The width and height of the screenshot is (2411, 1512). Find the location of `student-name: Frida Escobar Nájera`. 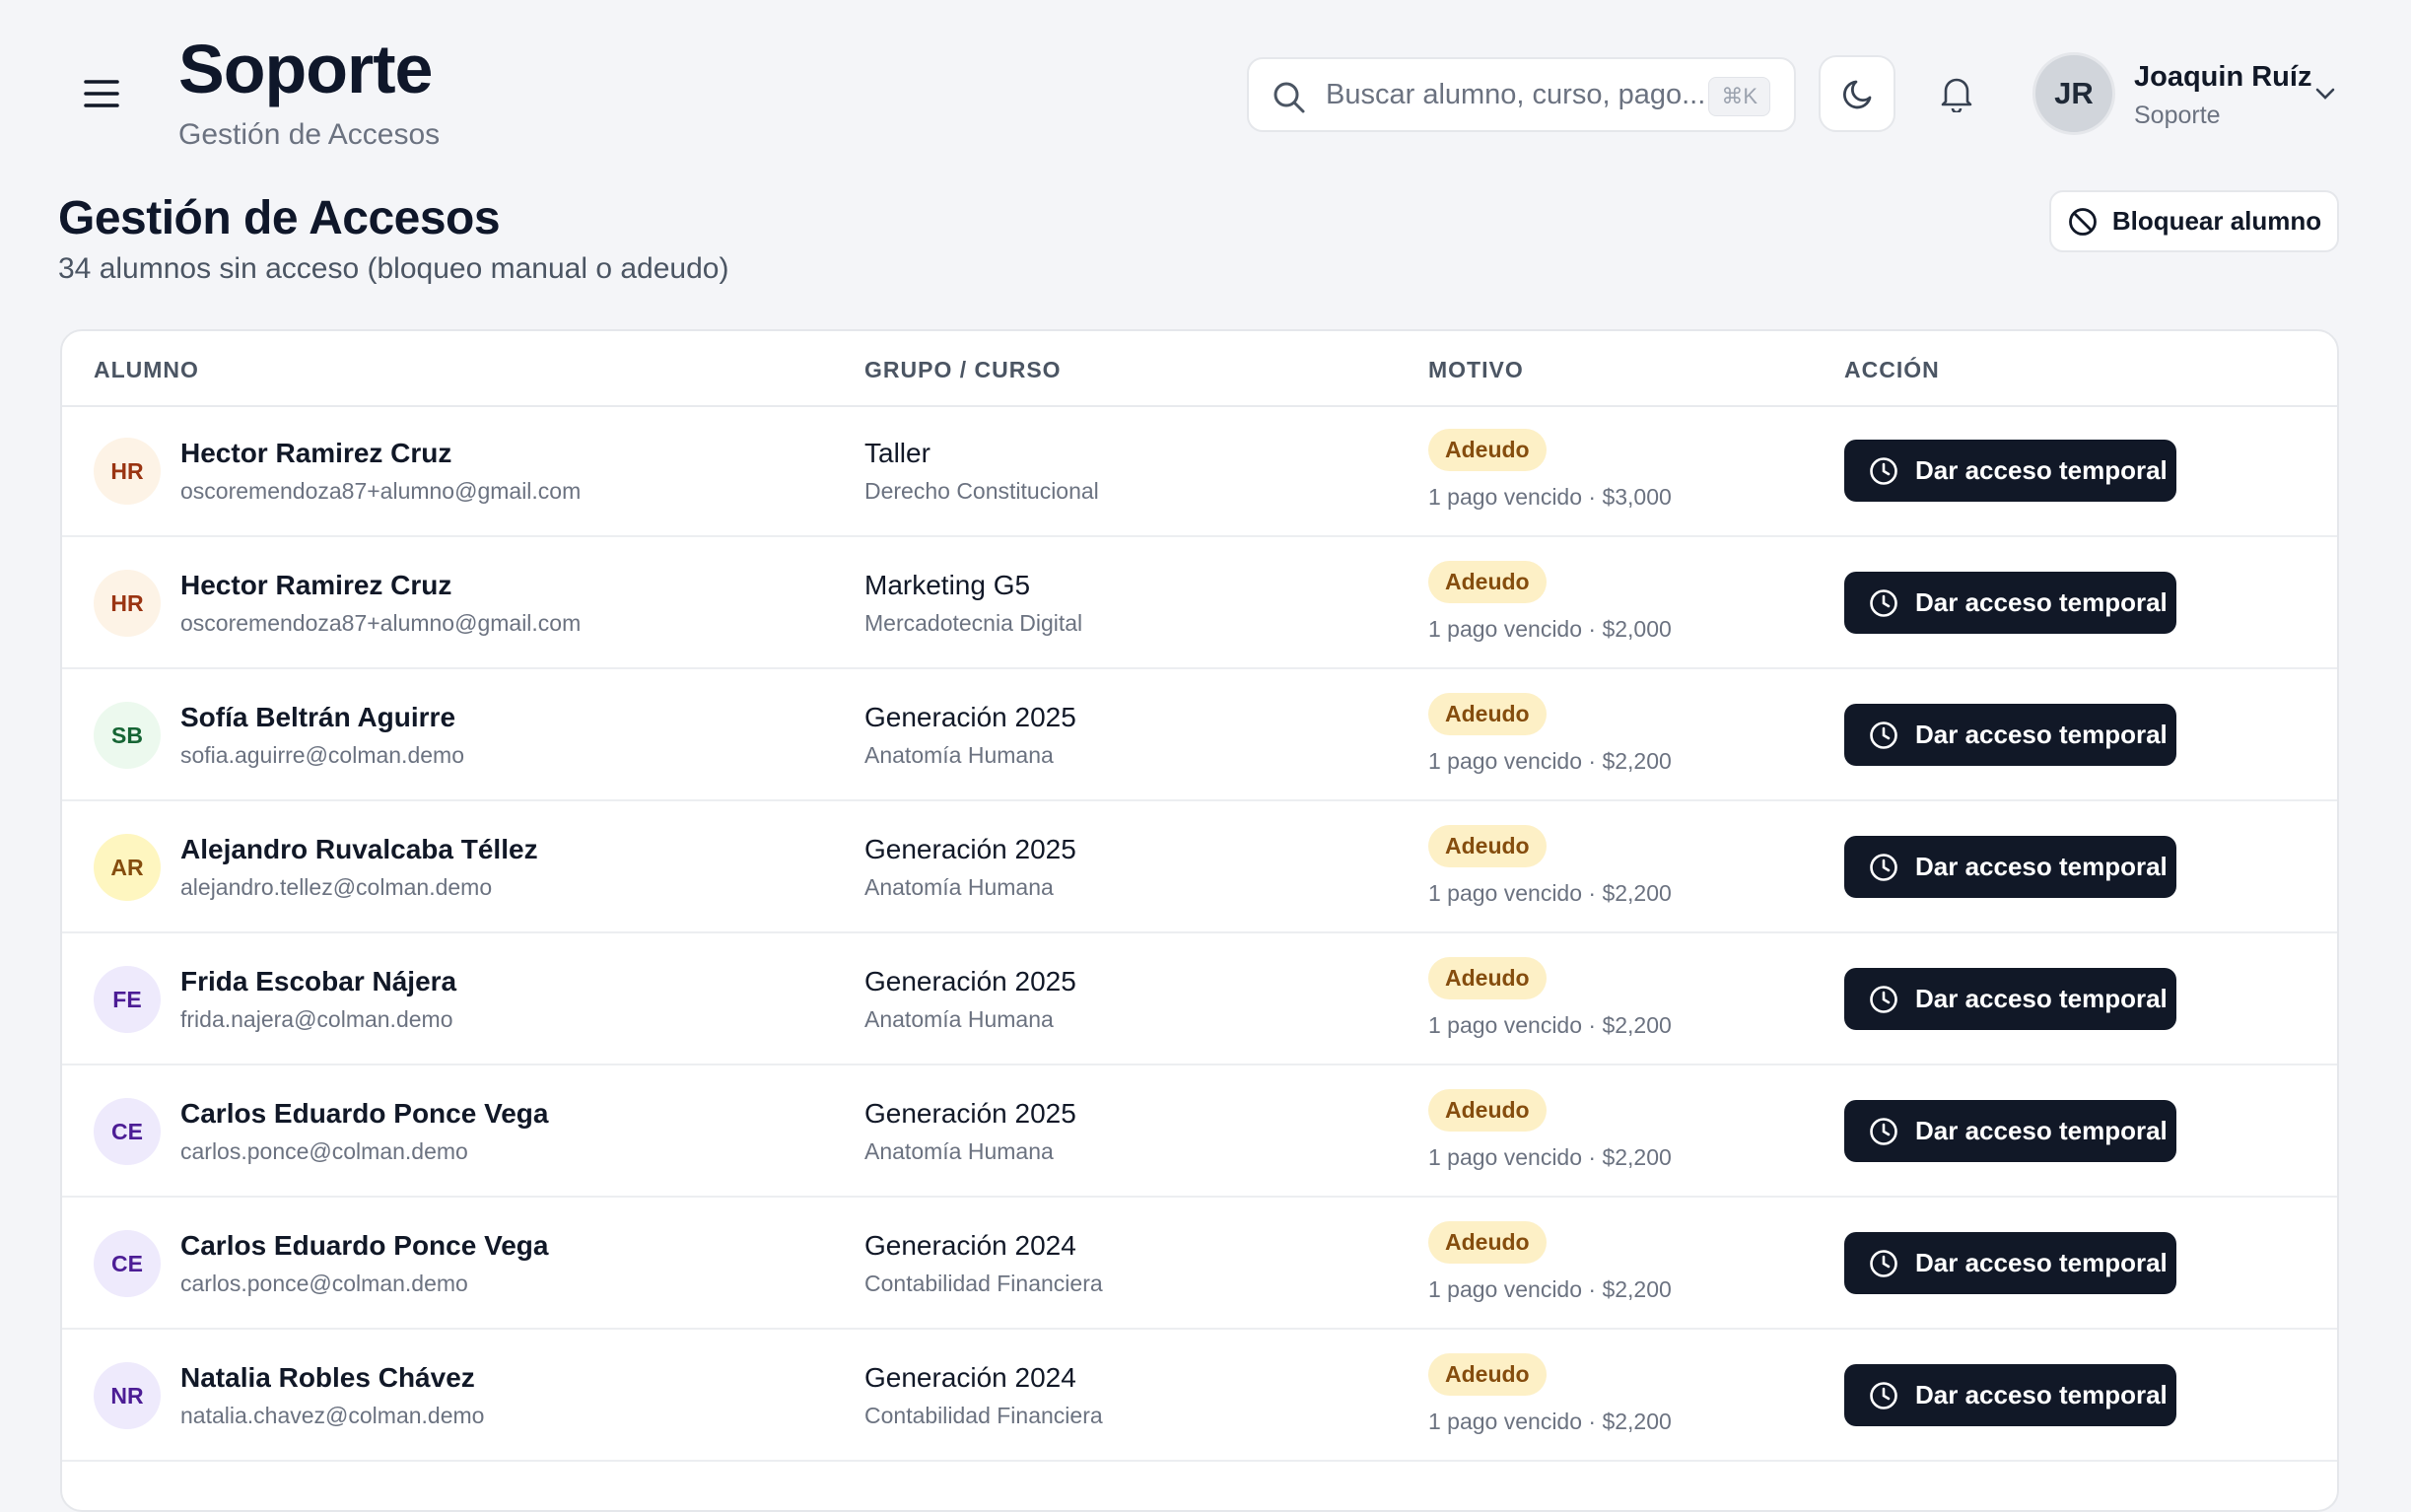

student-name: Frida Escobar Nájera is located at coordinates (318, 982).